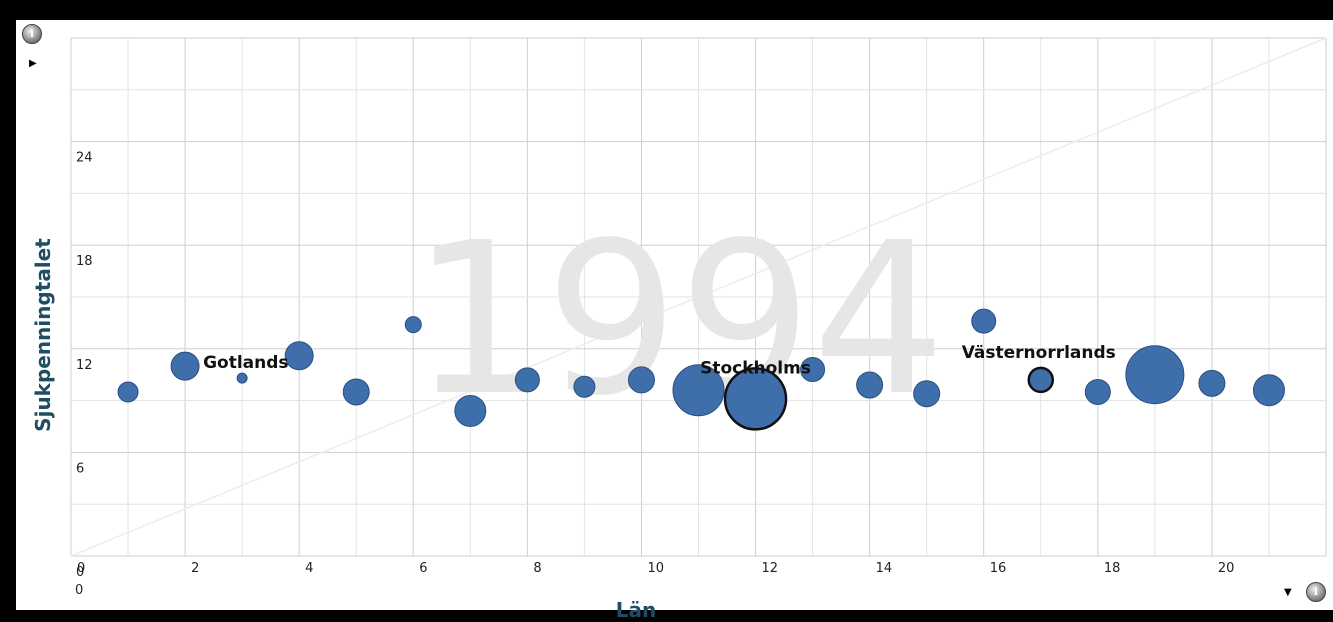 Image resolution: width=1333 pixels, height=622 pixels. What do you see at coordinates (32, 34) in the screenshot?
I see `info-icon-top: i` at bounding box center [32, 34].